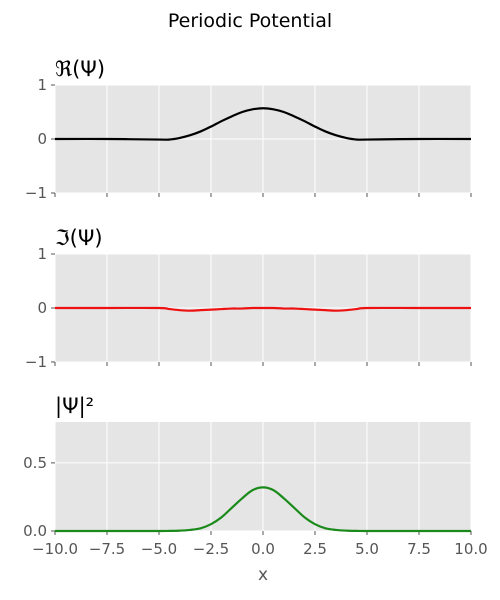  Describe the element at coordinates (367, 549) in the screenshot. I see `x-tick-label: 5.0` at that location.